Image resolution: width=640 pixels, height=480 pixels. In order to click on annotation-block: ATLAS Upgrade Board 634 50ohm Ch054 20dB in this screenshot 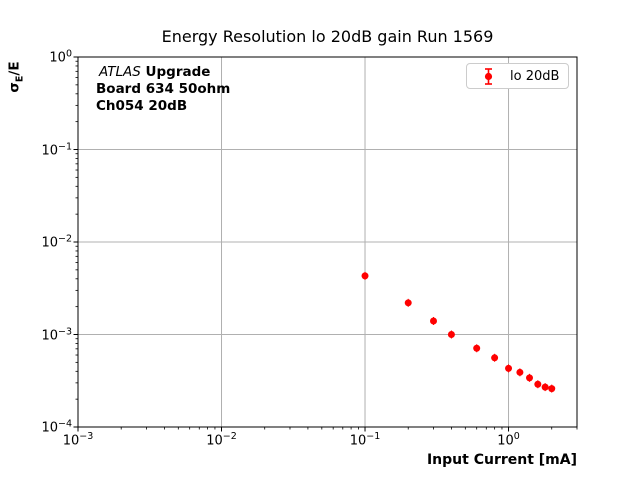, I will do `click(163, 89)`.